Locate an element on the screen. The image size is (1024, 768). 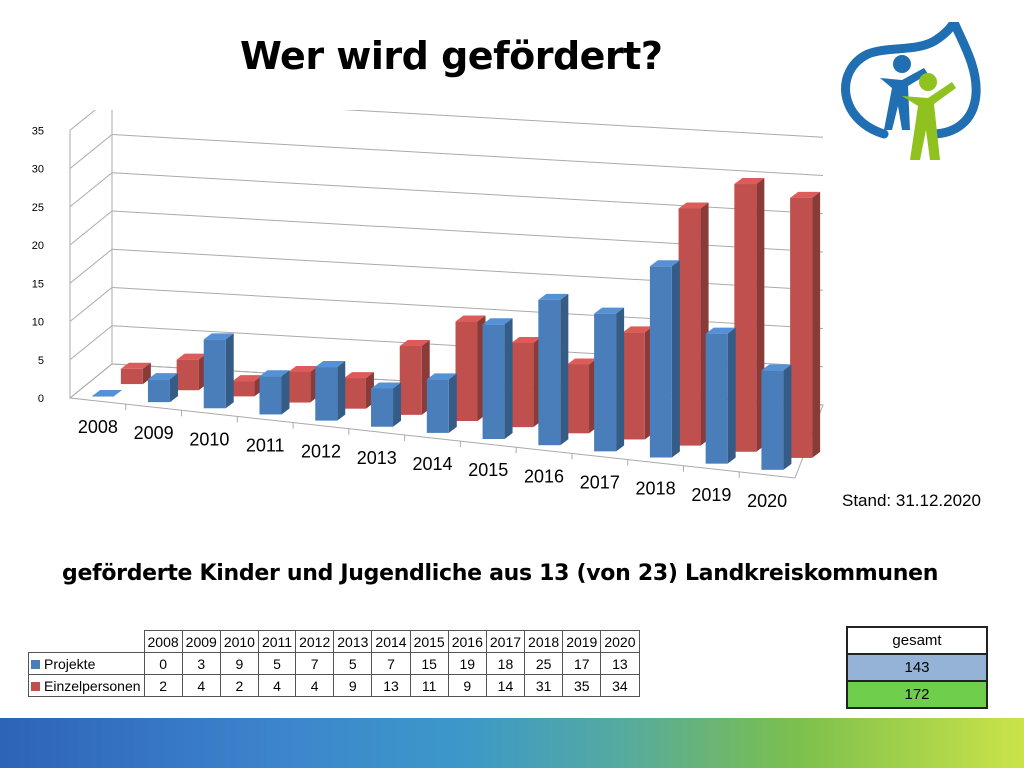
x-tick-label: 2019 is located at coordinates (711, 495).